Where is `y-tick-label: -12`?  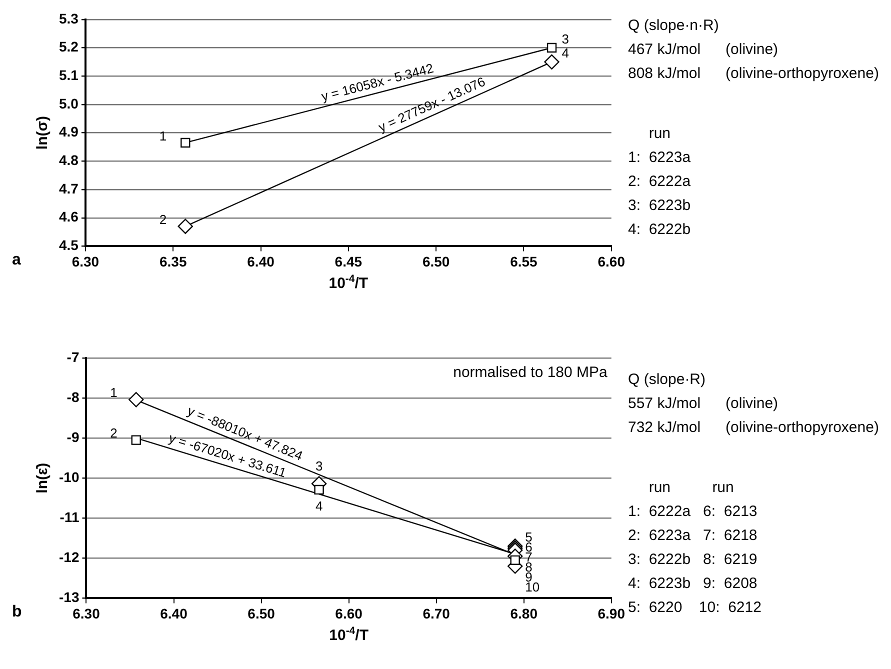 y-tick-label: -12 is located at coordinates (69, 557).